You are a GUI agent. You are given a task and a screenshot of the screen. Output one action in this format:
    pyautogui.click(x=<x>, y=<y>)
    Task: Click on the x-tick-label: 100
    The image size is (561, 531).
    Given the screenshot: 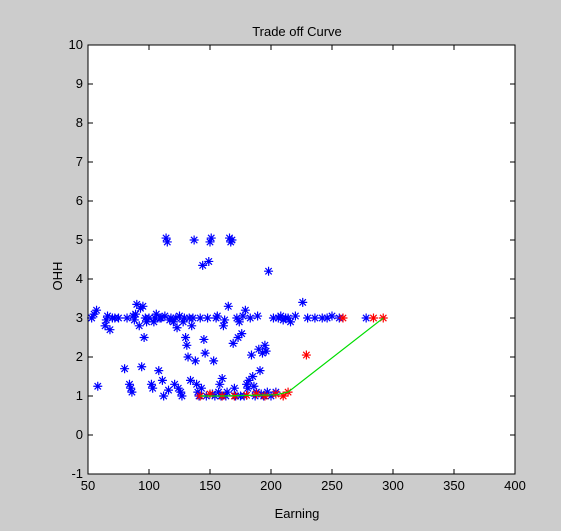 What is the action you would take?
    pyautogui.click(x=149, y=485)
    